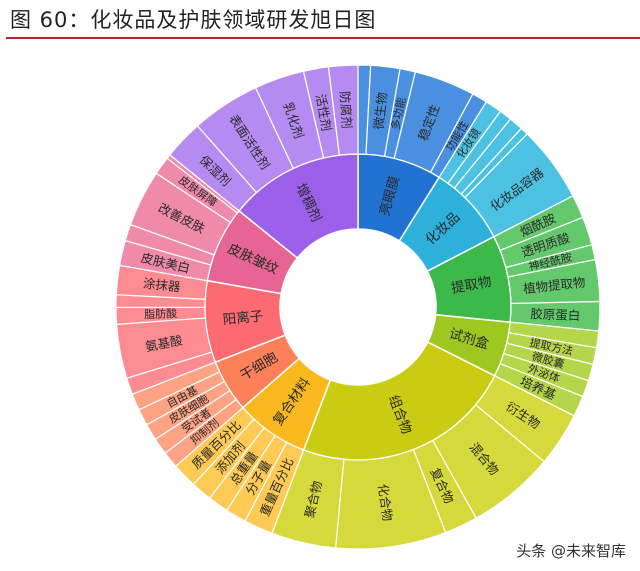 The height and width of the screenshot is (571, 640). What do you see at coordinates (554, 285) in the screenshot?
I see `outer-segment-label: 植物提取物` at bounding box center [554, 285].